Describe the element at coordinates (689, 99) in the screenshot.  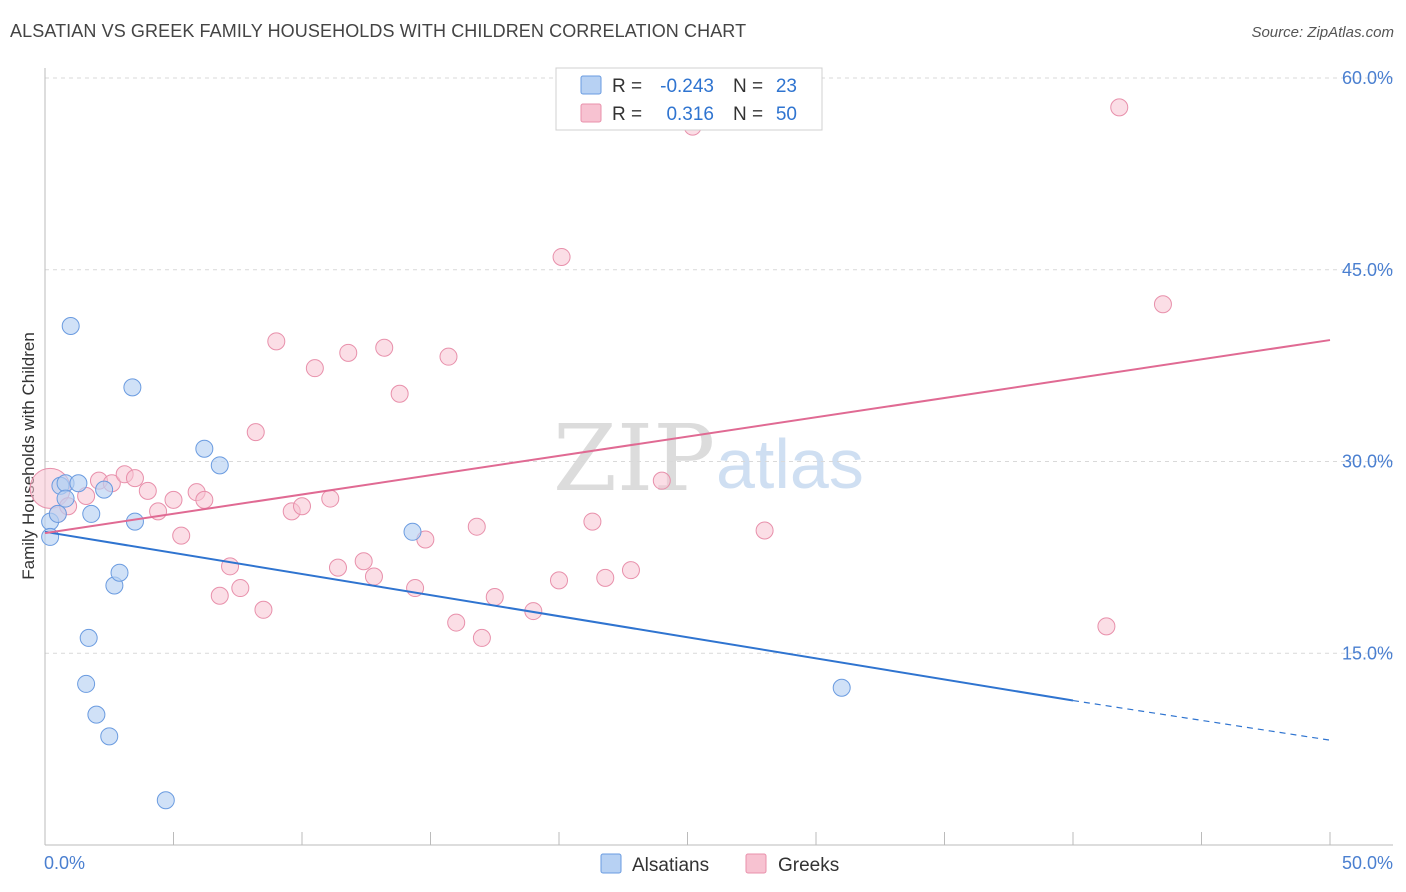
I see `stats-legend: R = -0.243 N = 23 R = 0.316 N = 50` at that location.